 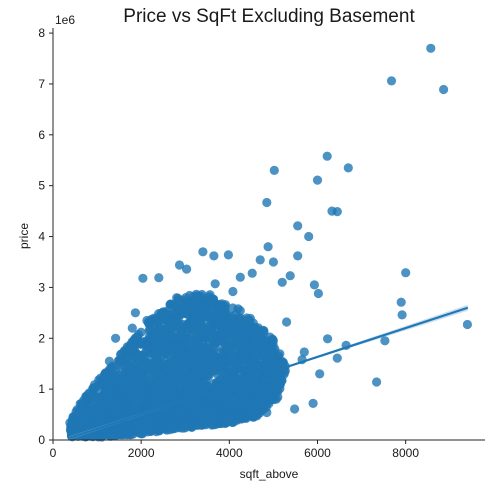 I want to click on y-tick-label: 3, so click(x=41, y=287).